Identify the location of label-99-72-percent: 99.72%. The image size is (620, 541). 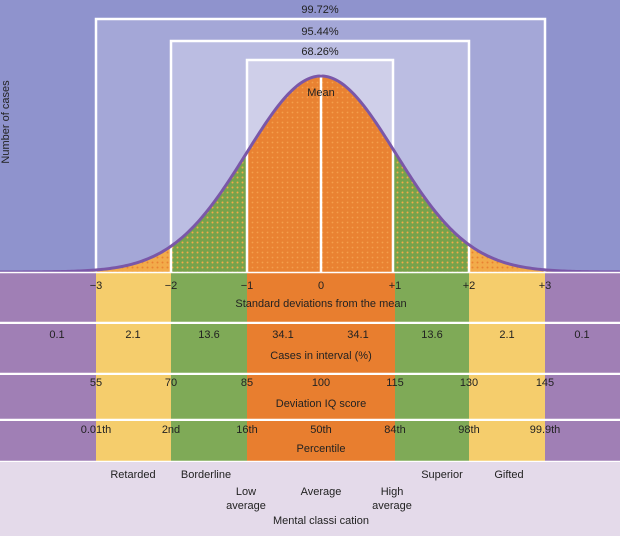
(320, 10).